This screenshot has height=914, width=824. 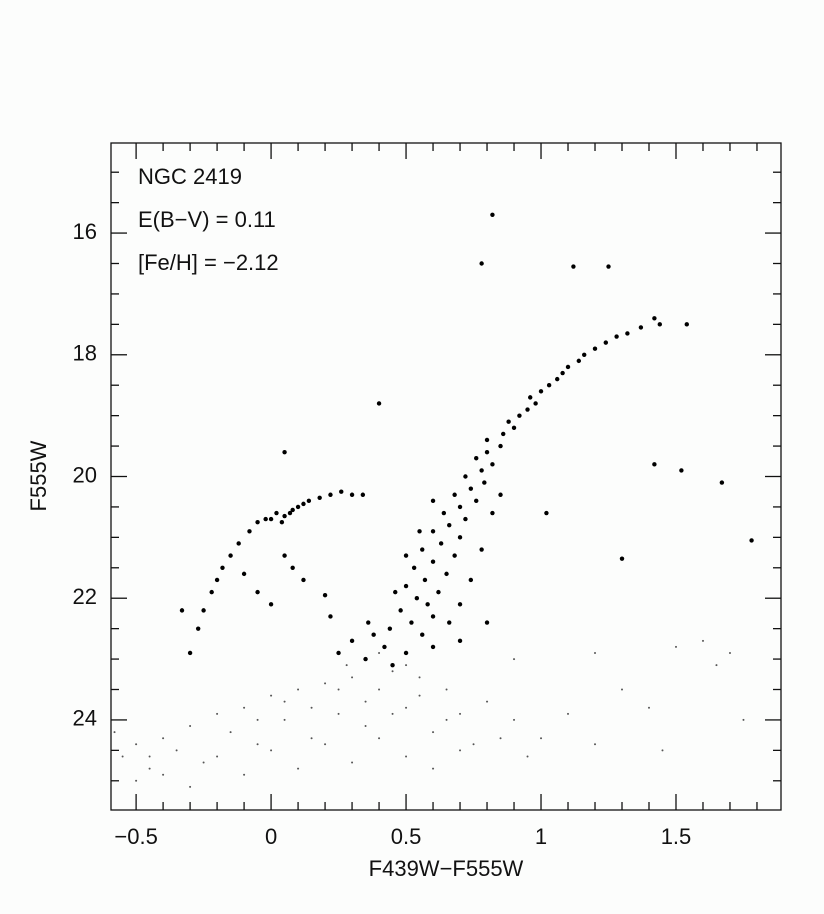 I want to click on x-tick-label: 1, so click(x=541, y=836).